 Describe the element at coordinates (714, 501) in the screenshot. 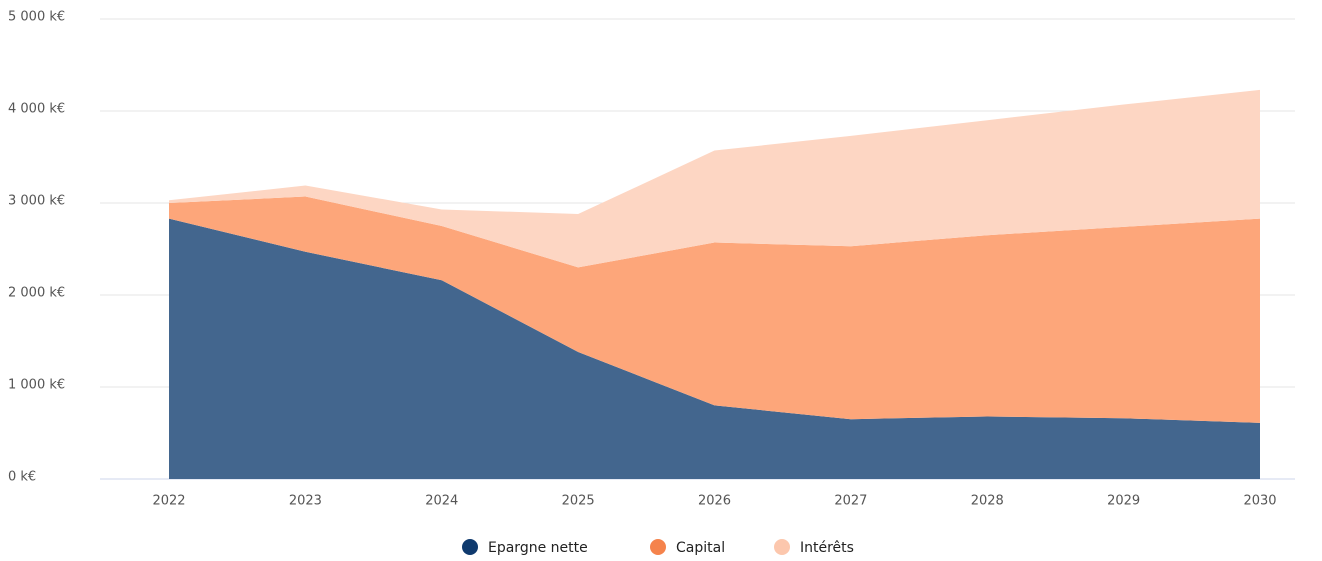

I see `x-tick-label: 2026` at that location.